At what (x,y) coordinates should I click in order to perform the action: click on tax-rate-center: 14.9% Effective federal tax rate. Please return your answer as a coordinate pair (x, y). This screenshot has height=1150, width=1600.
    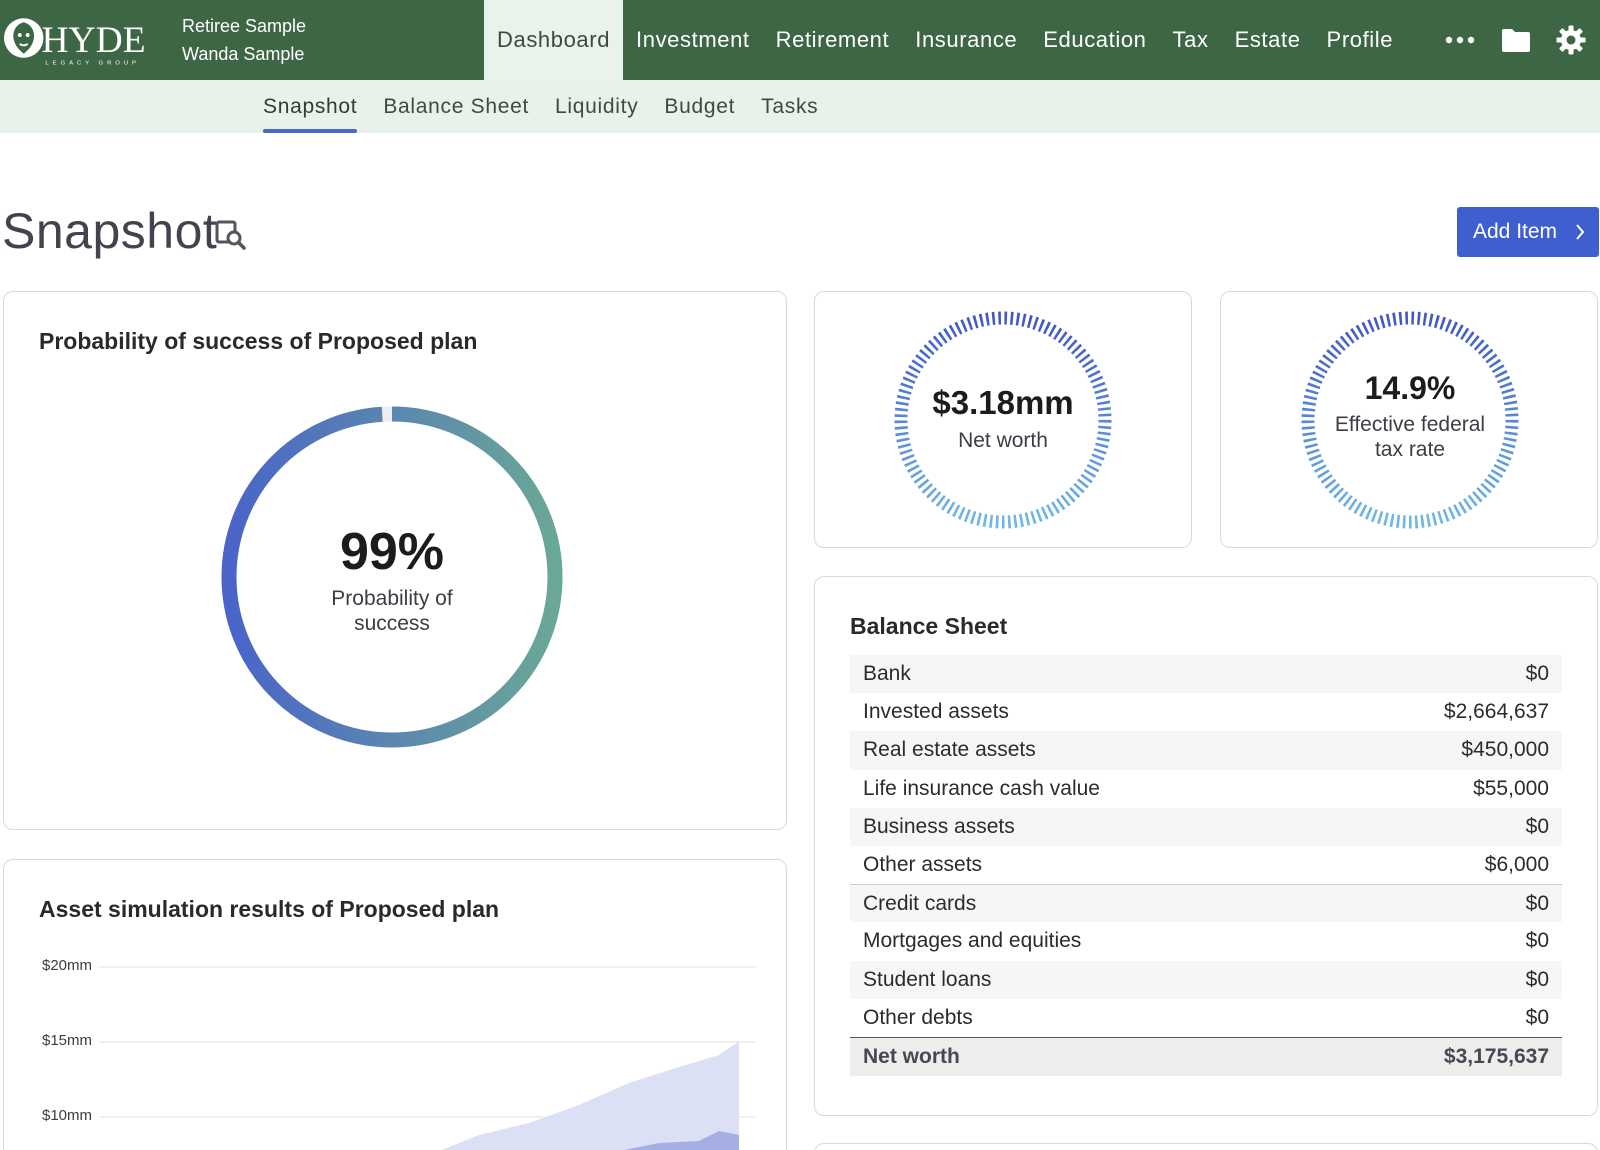
    Looking at the image, I should click on (1410, 416).